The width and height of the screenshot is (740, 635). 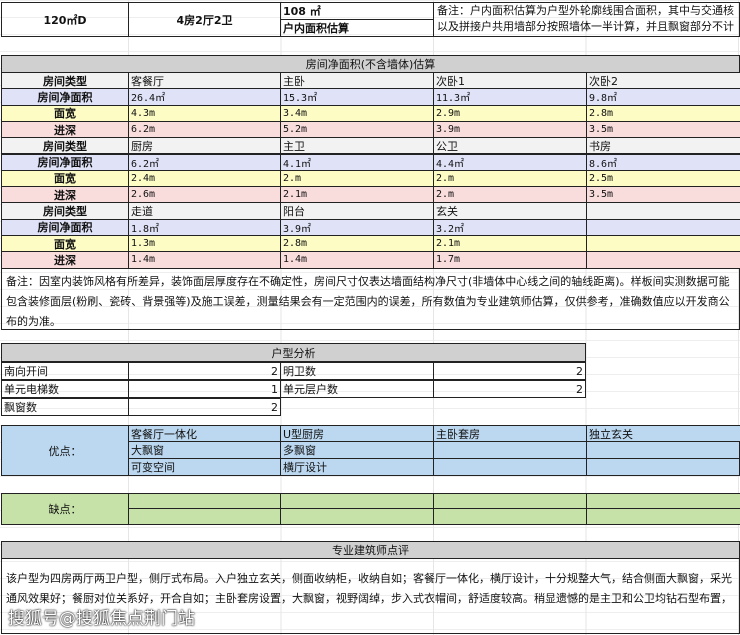 What do you see at coordinates (510, 260) in the screenshot?
I see `room-depth-cell: 1.7m` at bounding box center [510, 260].